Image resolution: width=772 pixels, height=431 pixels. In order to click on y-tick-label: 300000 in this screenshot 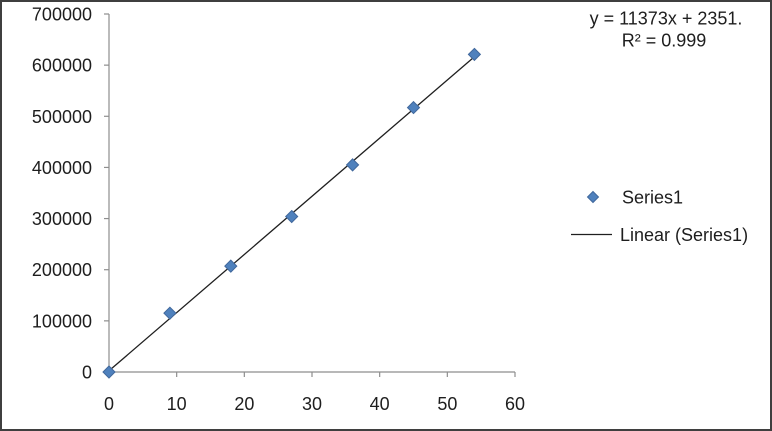, I will do `click(62, 219)`.